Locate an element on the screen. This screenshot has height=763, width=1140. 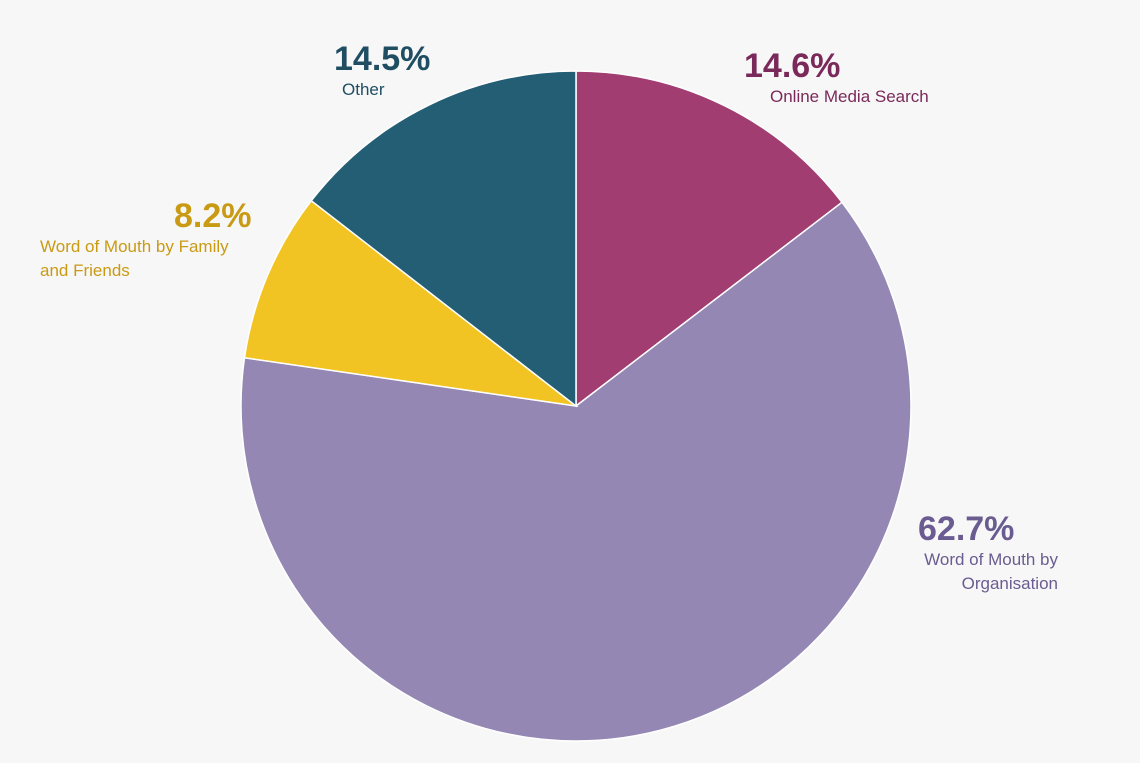
slice-label-online-media-search: 14.6% Online Media Search is located at coordinates (836, 78).